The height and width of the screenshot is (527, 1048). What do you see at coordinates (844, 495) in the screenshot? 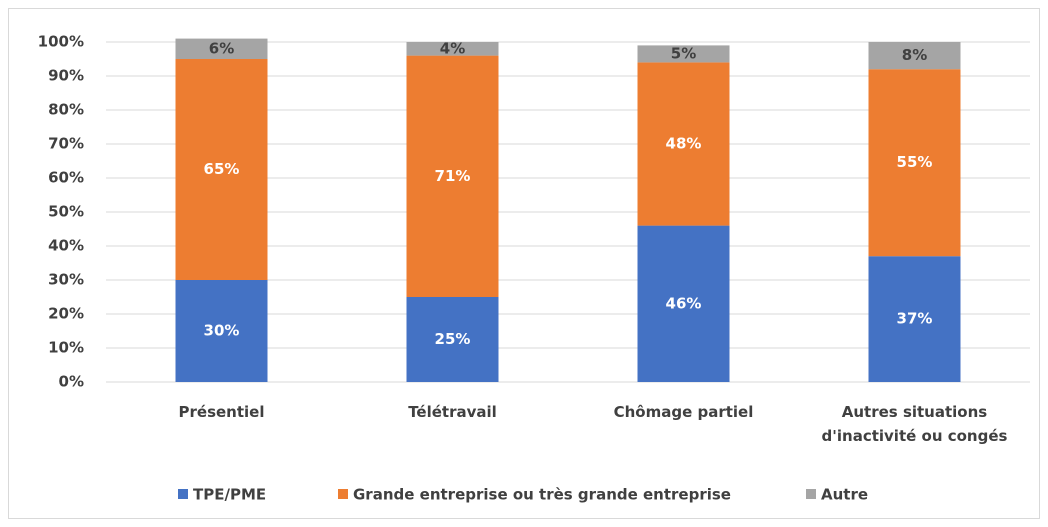
I see `legend-label: Autre` at bounding box center [844, 495].